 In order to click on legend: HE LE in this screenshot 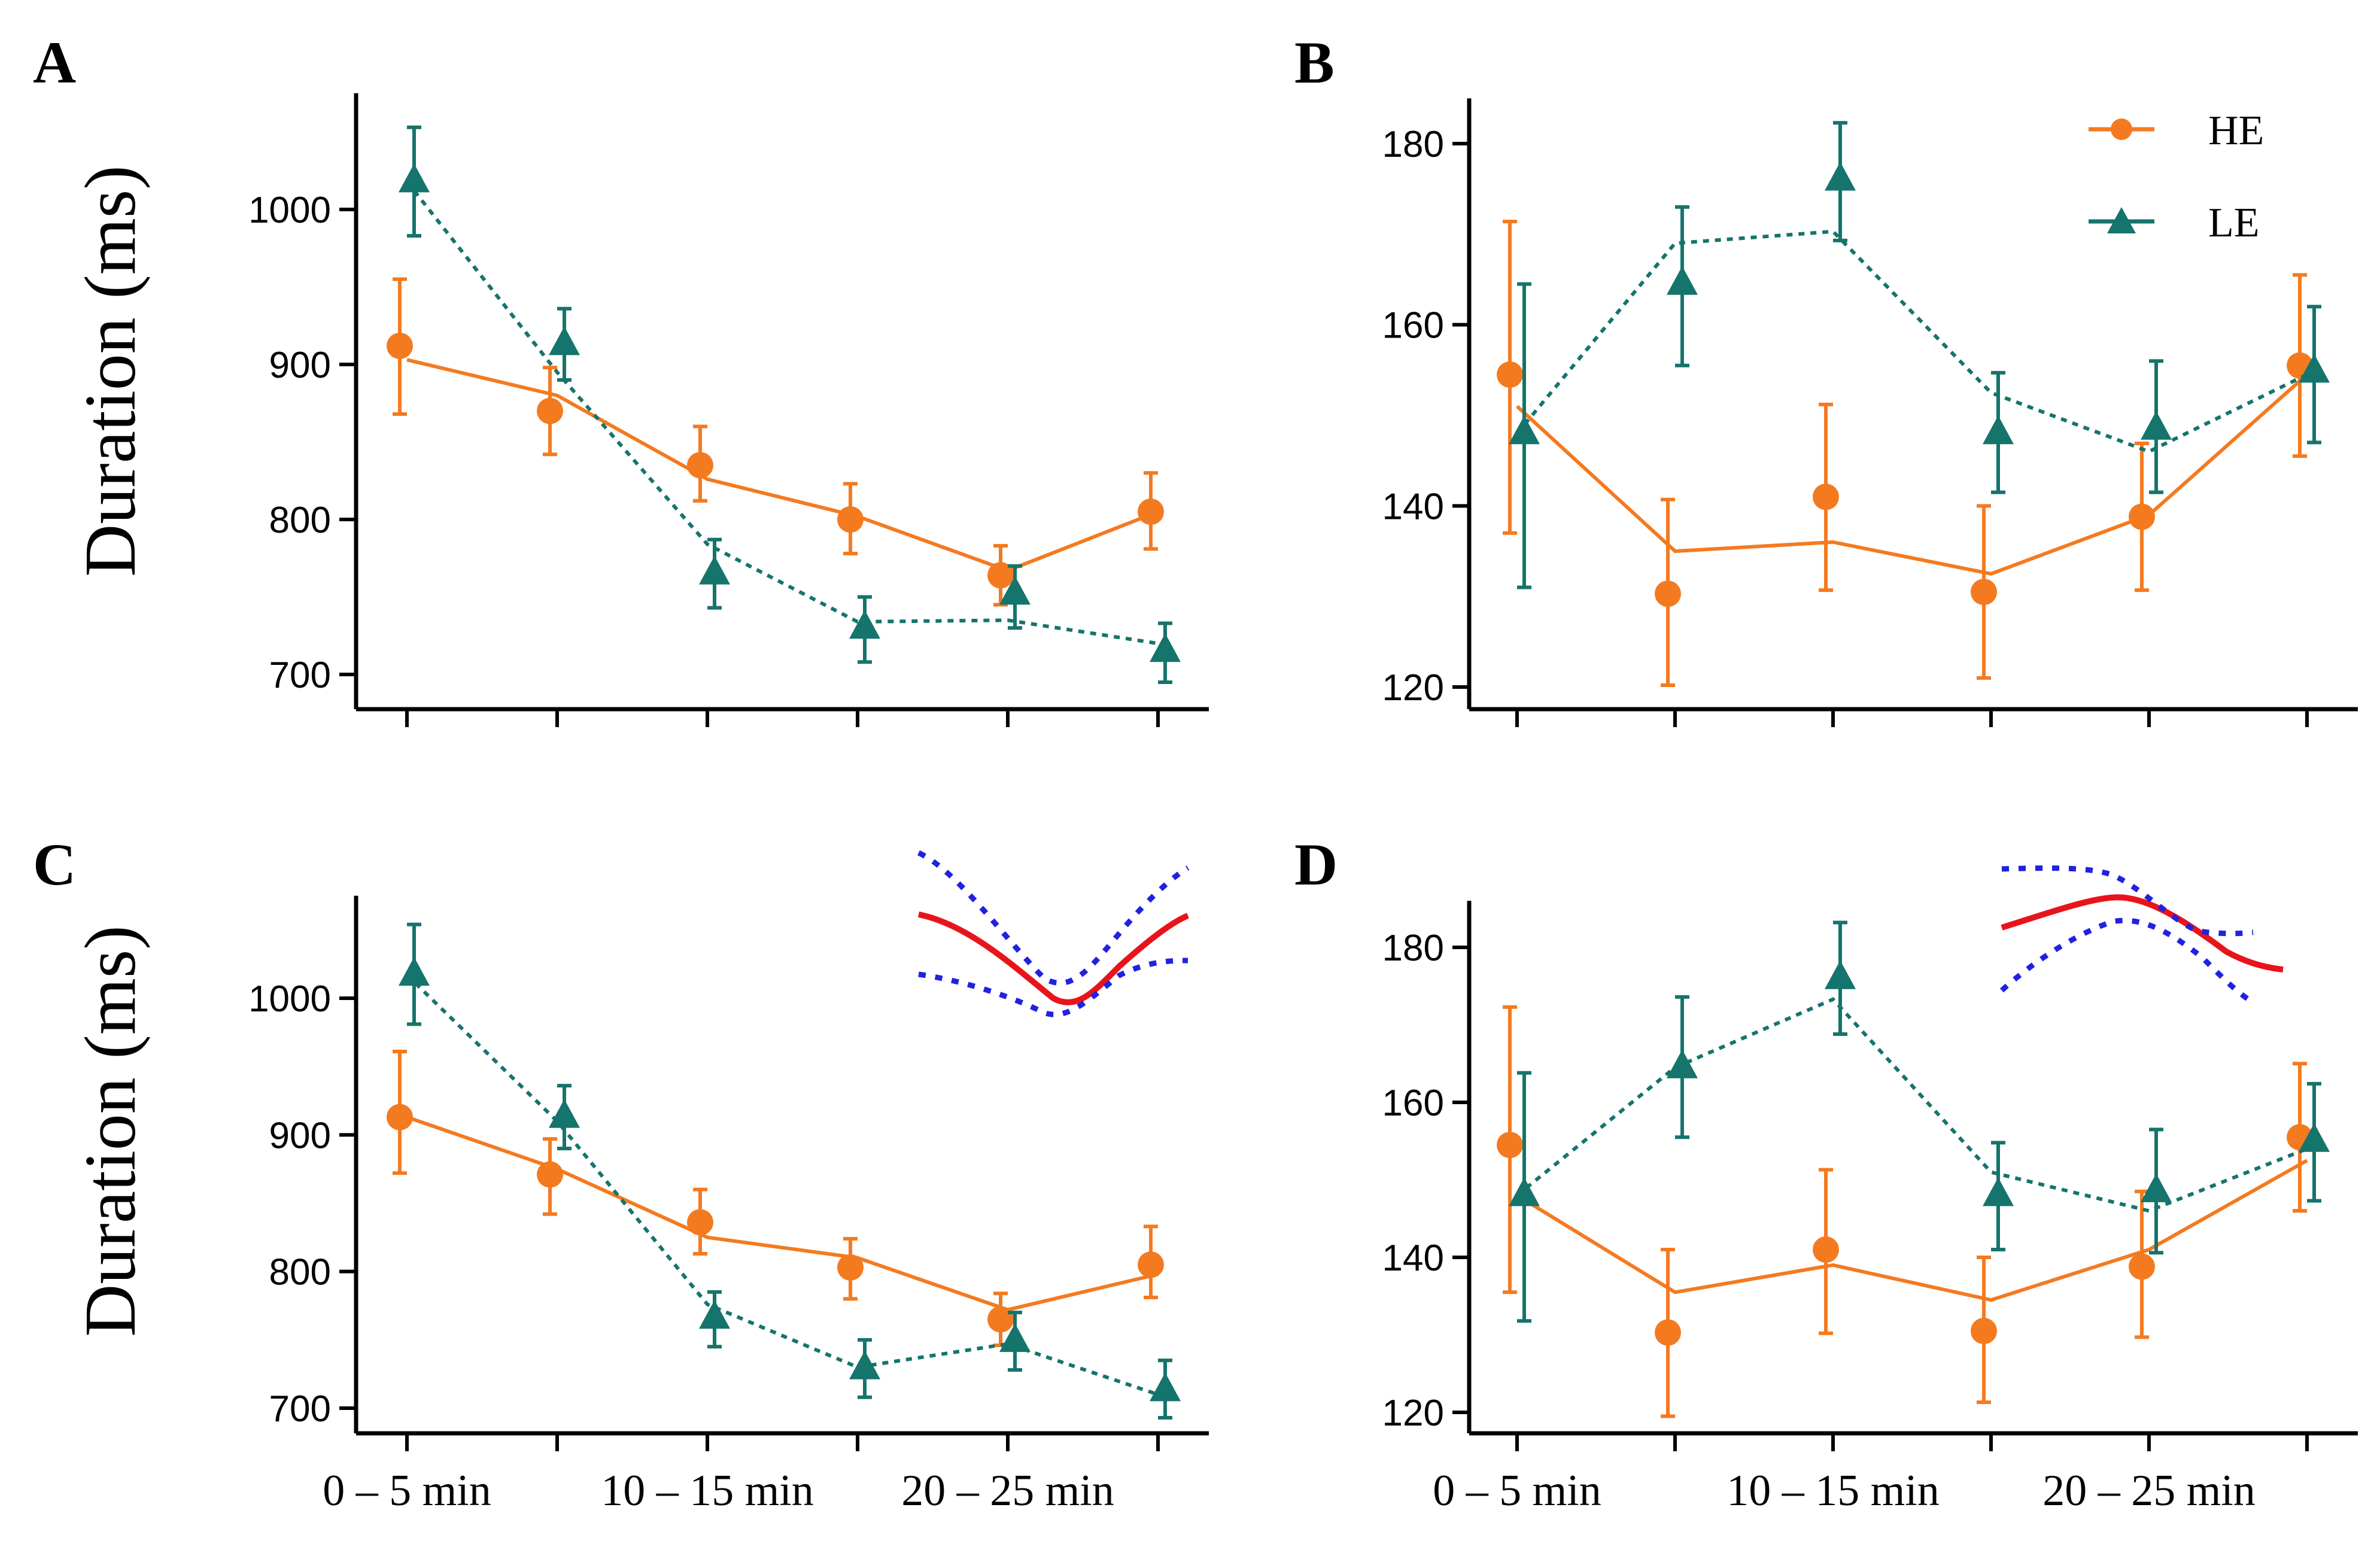, I will do `click(2176, 177)`.